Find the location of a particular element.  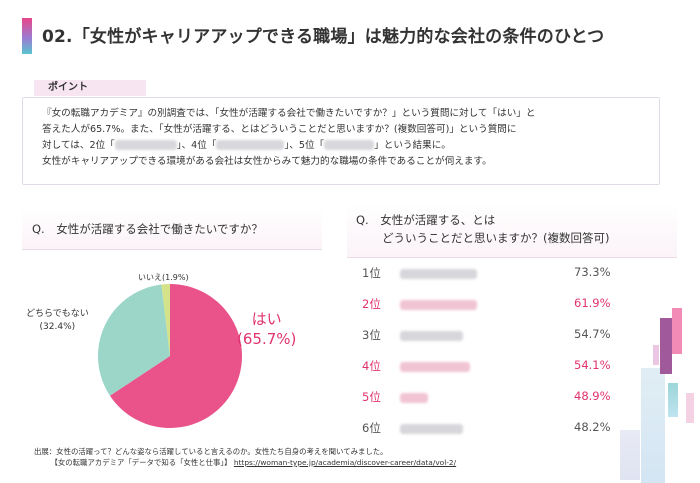

ranking-percentage: 48.9% is located at coordinates (592, 396).